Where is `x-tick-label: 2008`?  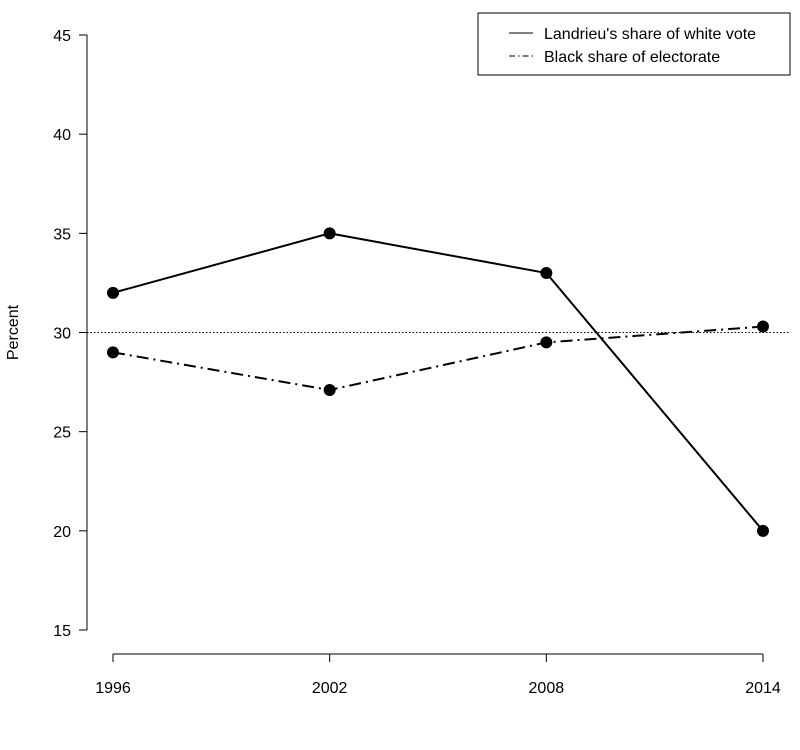
x-tick-label: 2008 is located at coordinates (547, 688).